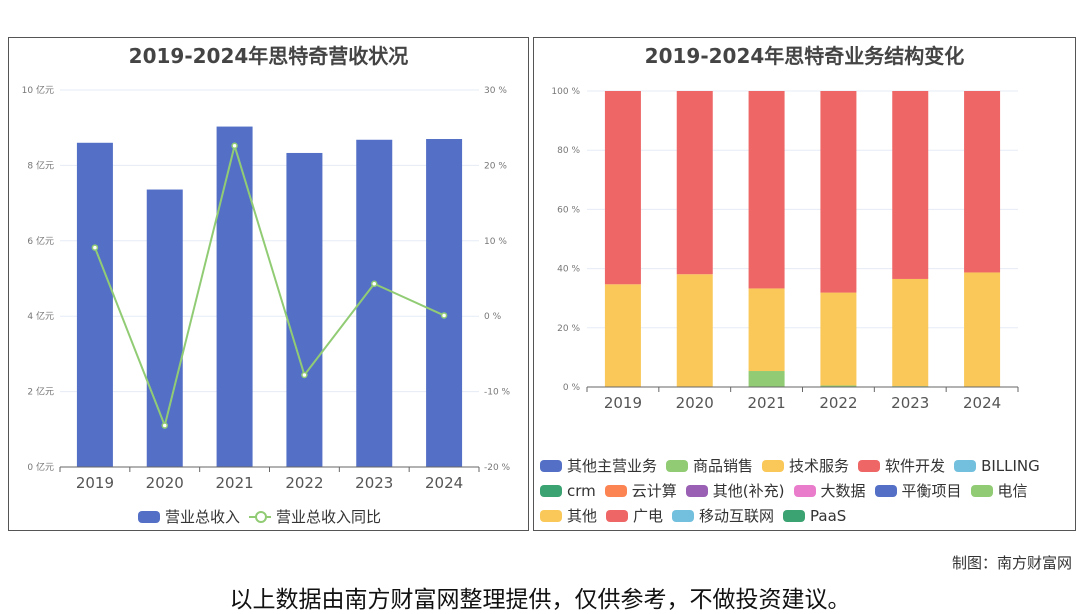 This screenshot has height=614, width=1080. I want to click on legend-label: 大数据, so click(843, 491).